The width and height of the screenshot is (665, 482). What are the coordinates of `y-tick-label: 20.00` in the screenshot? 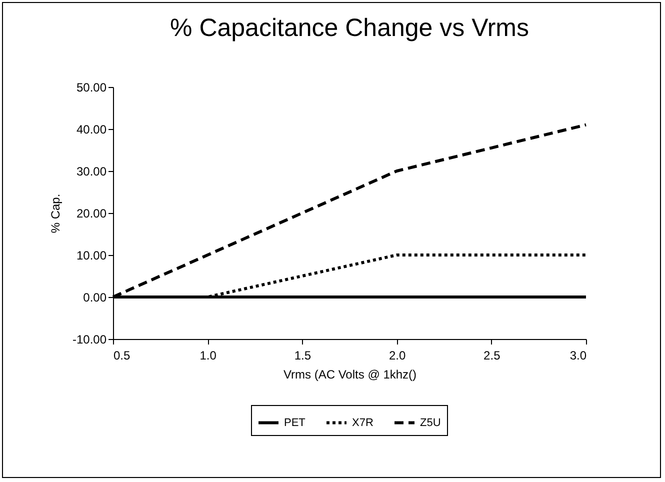 It's located at (91, 213).